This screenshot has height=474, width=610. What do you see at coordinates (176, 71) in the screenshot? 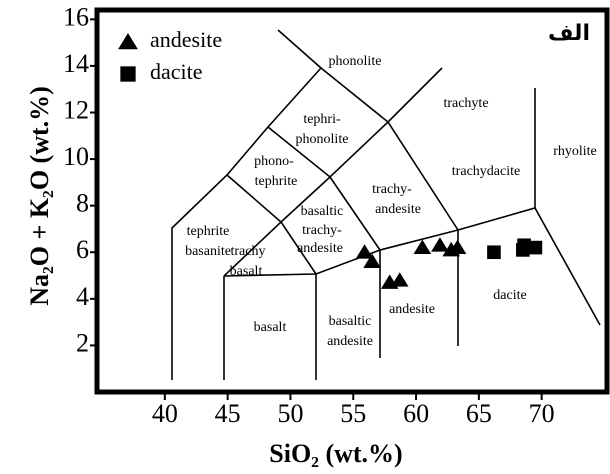
I see `legend-label: dacite` at bounding box center [176, 71].